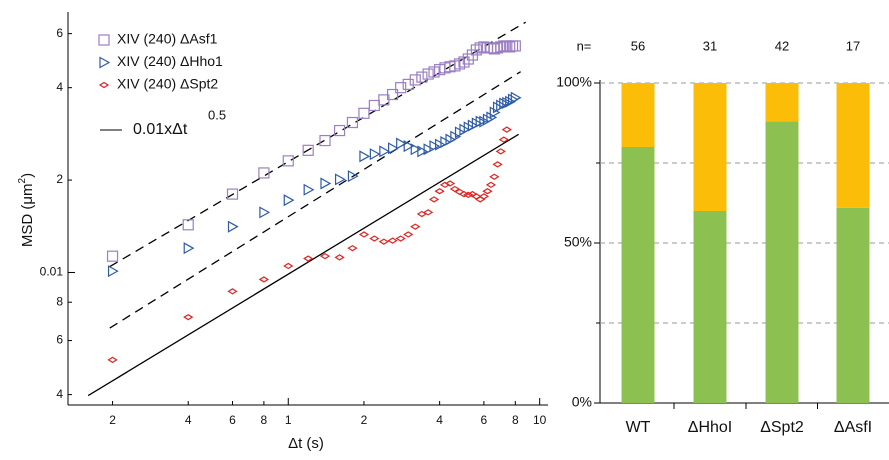 The width and height of the screenshot is (889, 460). What do you see at coordinates (582, 402) in the screenshot?
I see `y-tick-label: 0%` at bounding box center [582, 402].